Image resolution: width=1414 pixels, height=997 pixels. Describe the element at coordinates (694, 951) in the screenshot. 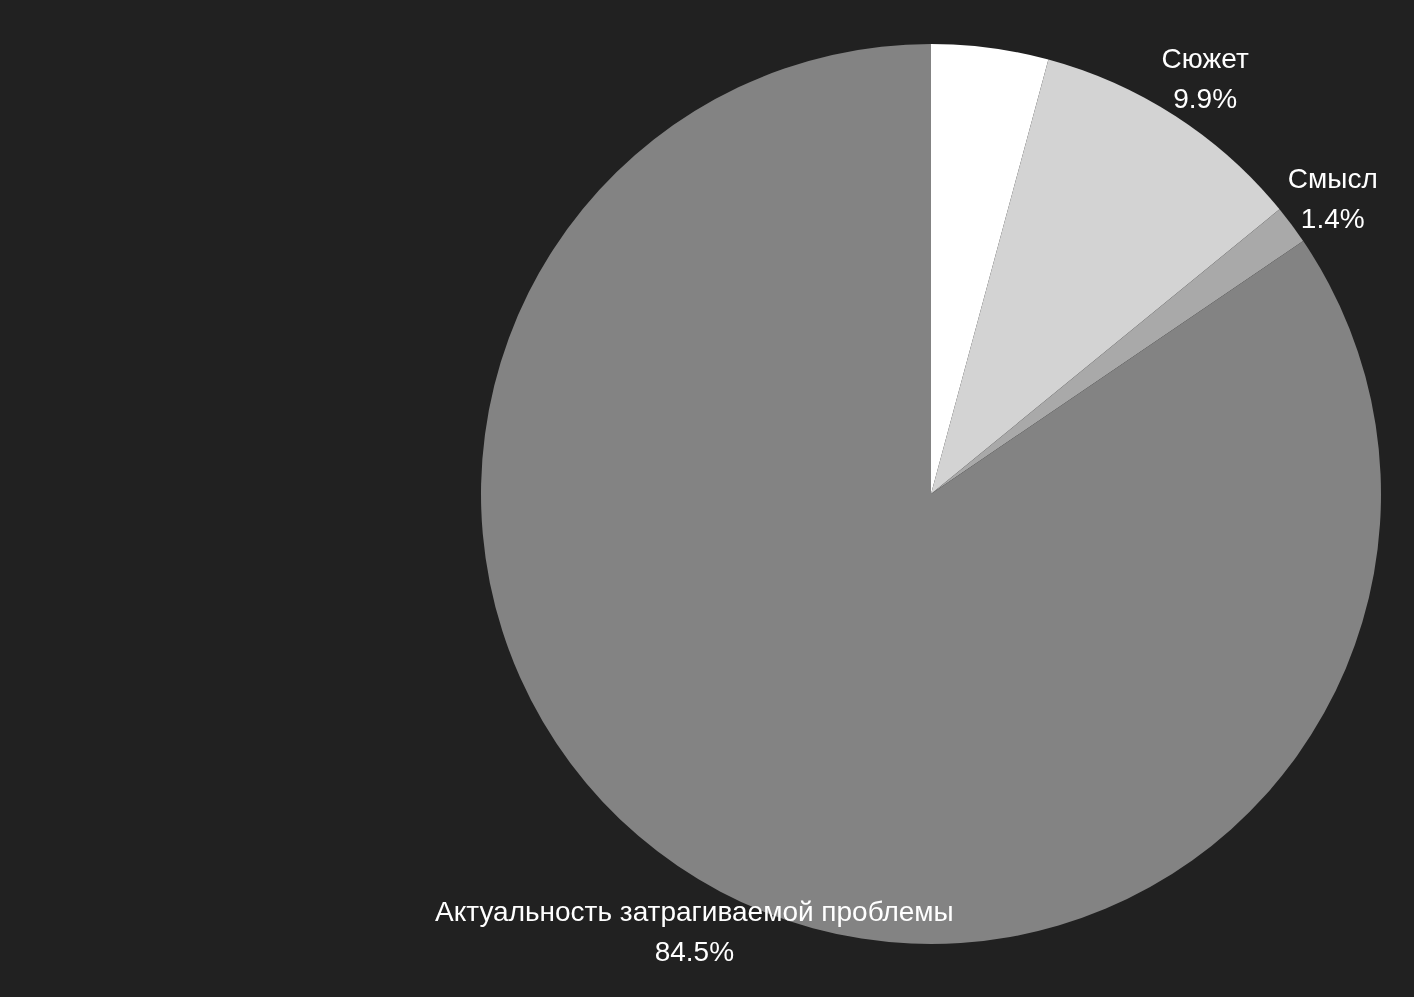

I see `data-label: 84.5%` at that location.